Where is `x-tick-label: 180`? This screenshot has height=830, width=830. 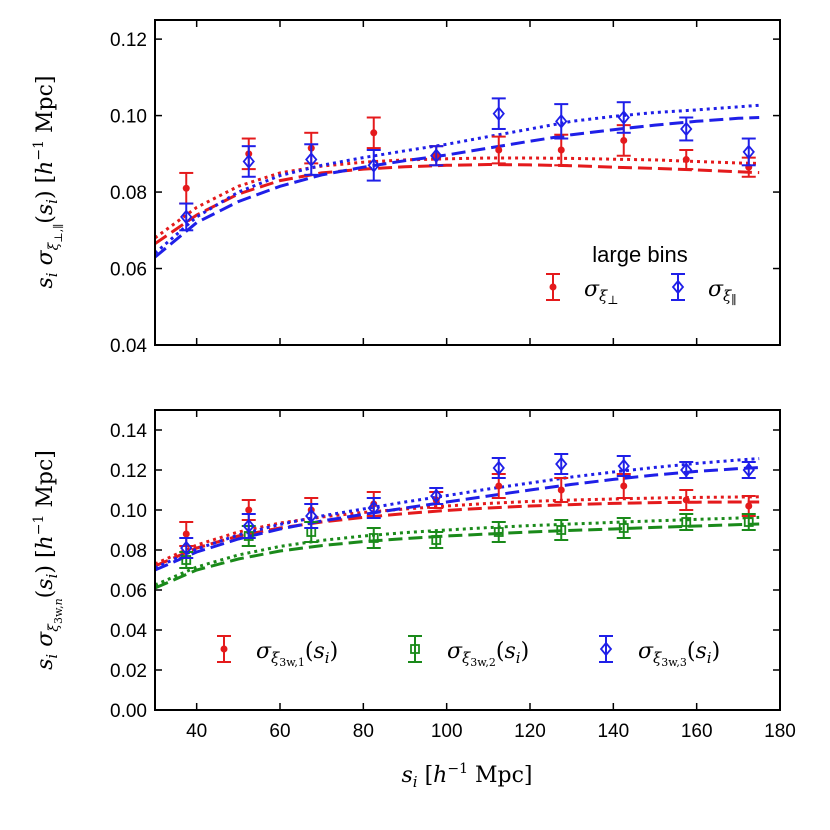
x-tick-label: 180 is located at coordinates (780, 731).